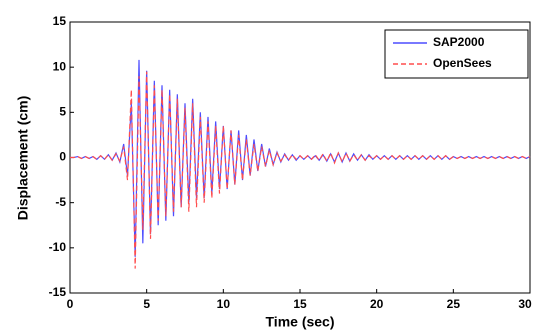  What do you see at coordinates (62, 112) in the screenshot?
I see `y-tick-label: 5` at bounding box center [62, 112].